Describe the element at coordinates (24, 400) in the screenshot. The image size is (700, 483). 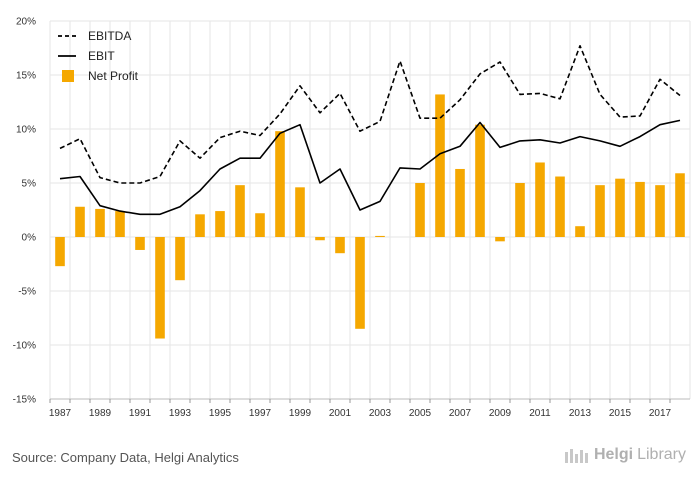
I see `y-tick-label: -15%` at that location.